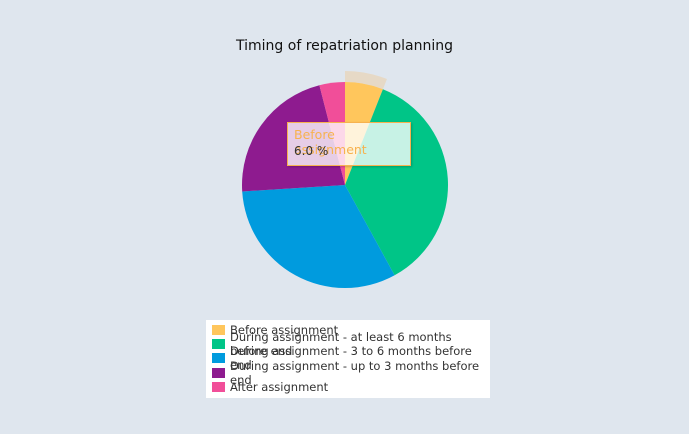 This screenshot has height=434, width=689. Describe the element at coordinates (344, 46) in the screenshot. I see `chart-title: Timing of repatriation planning` at that location.